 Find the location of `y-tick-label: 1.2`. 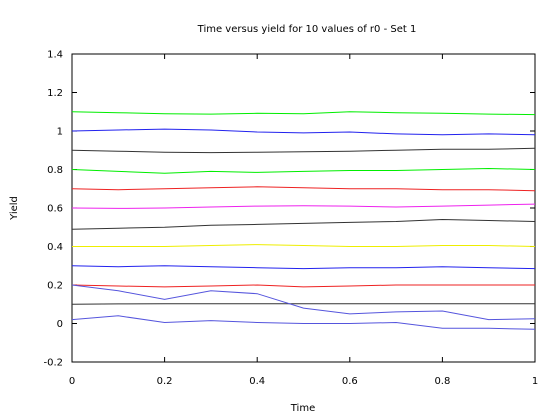

y-tick-label: 1.2 is located at coordinates (55, 93).